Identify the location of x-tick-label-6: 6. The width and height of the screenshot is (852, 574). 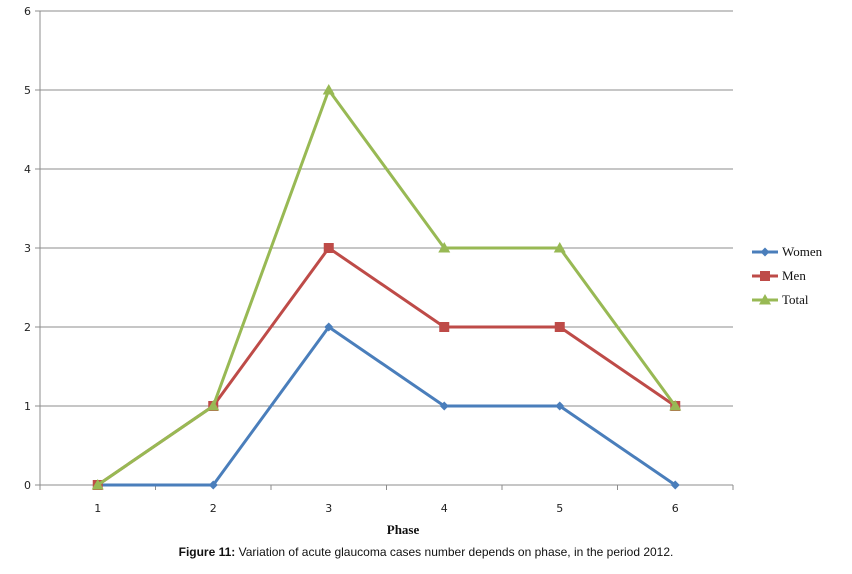
(675, 508).